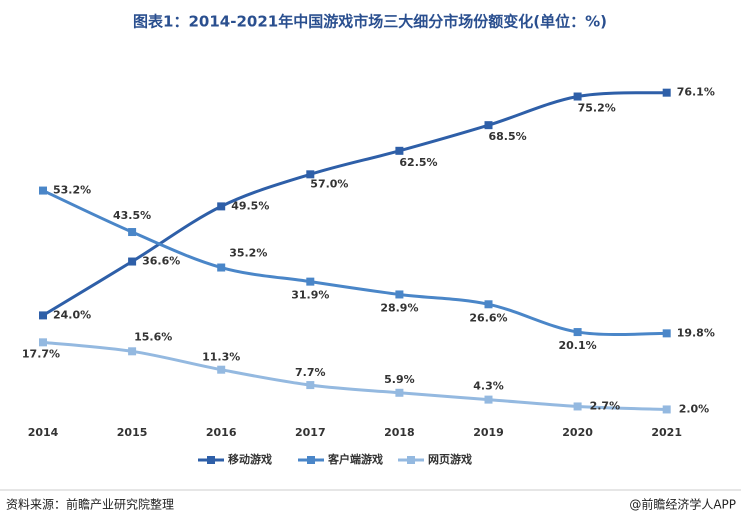 This screenshot has width=741, height=523. What do you see at coordinates (248, 253) in the screenshot?
I see `data-label: 35.2%` at bounding box center [248, 253].